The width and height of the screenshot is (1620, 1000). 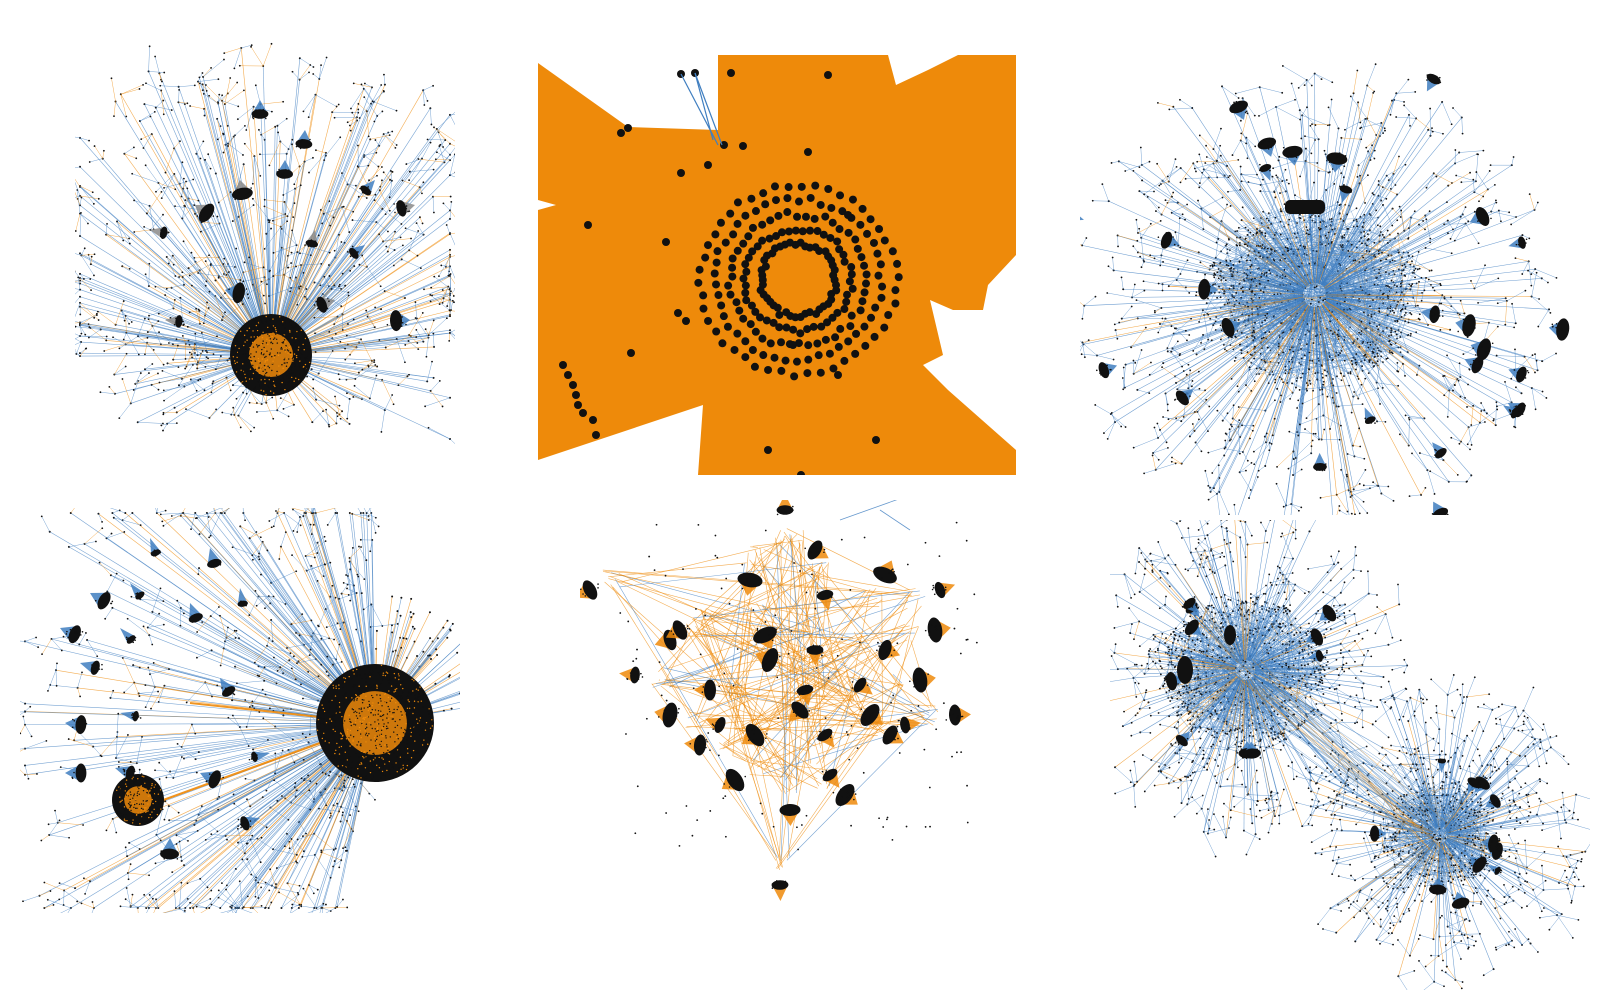 I want to click on ring-nodes, so click(x=798, y=281).